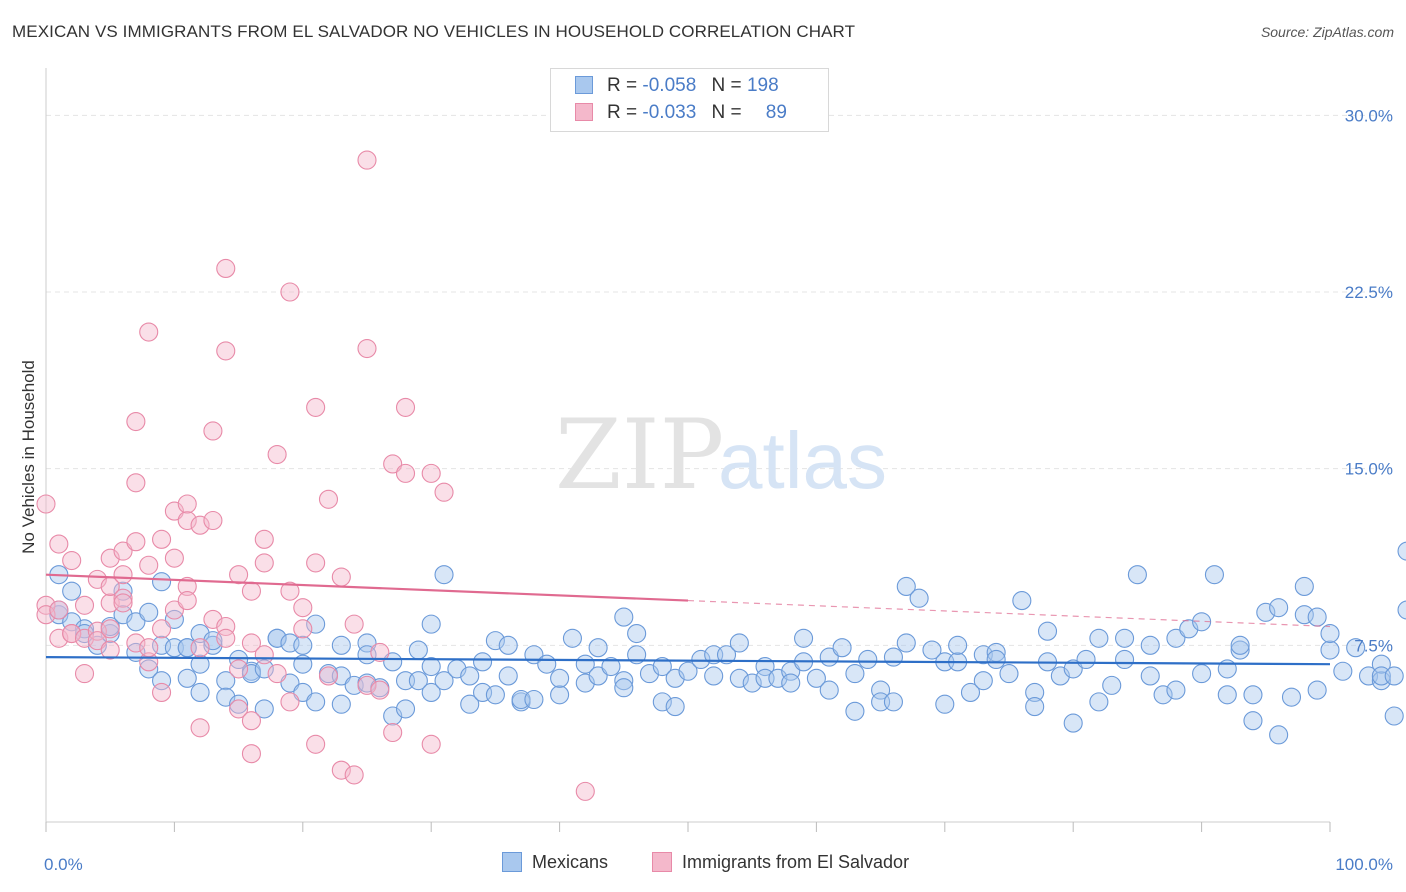 This screenshot has height=892, width=1406. I want to click on legend-r-value: -0.058, so click(669, 85).